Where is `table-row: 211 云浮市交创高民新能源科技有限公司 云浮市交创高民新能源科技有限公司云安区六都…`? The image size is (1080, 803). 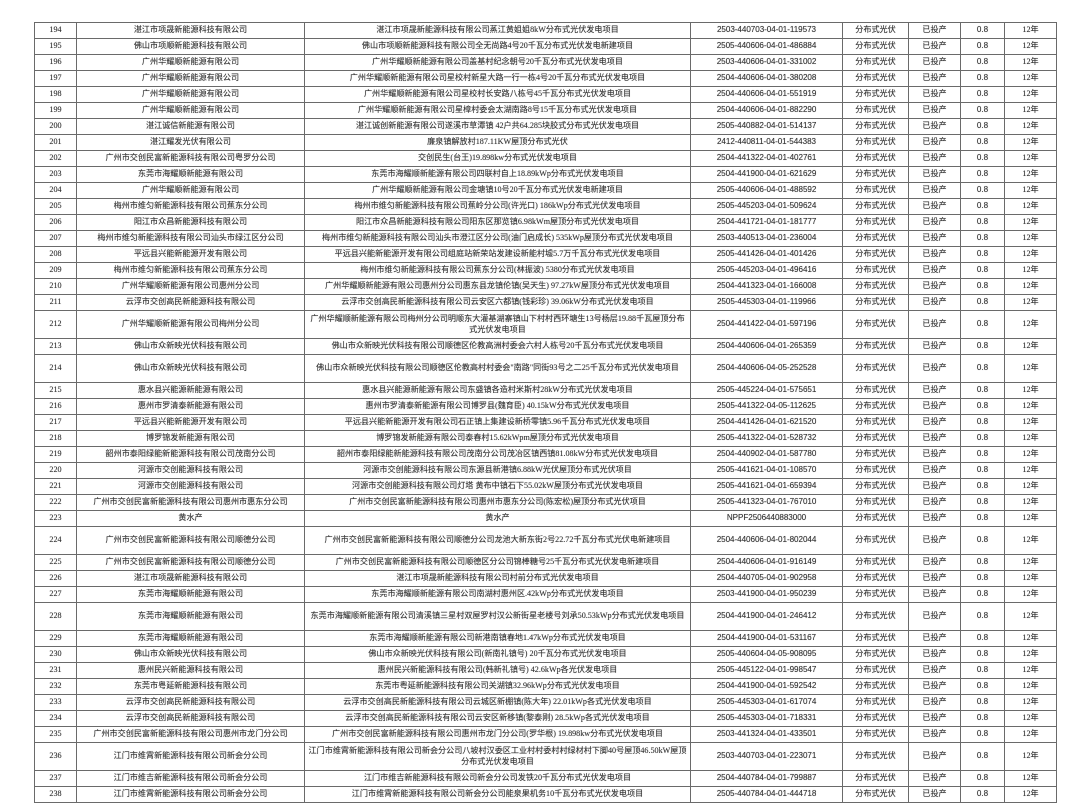 table-row: 211 云浮市交创高民新能源科技有限公司 云浮市交创高民新能源科技有限公司云安区六都… is located at coordinates (545, 302).